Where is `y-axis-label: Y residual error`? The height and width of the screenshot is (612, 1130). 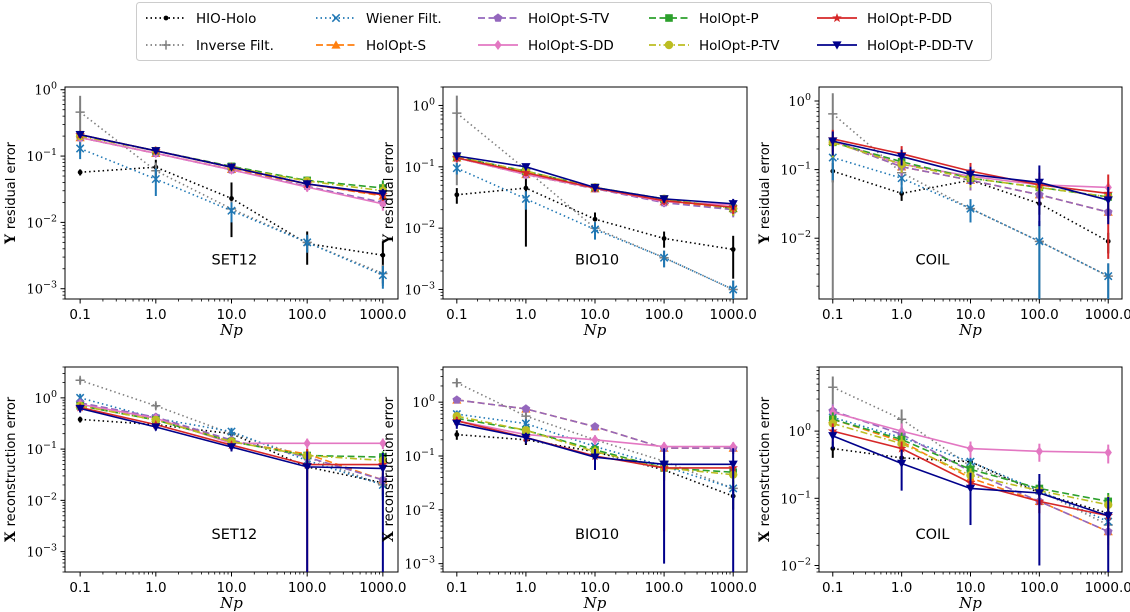
y-axis-label: Y residual error is located at coordinates (389, 193).